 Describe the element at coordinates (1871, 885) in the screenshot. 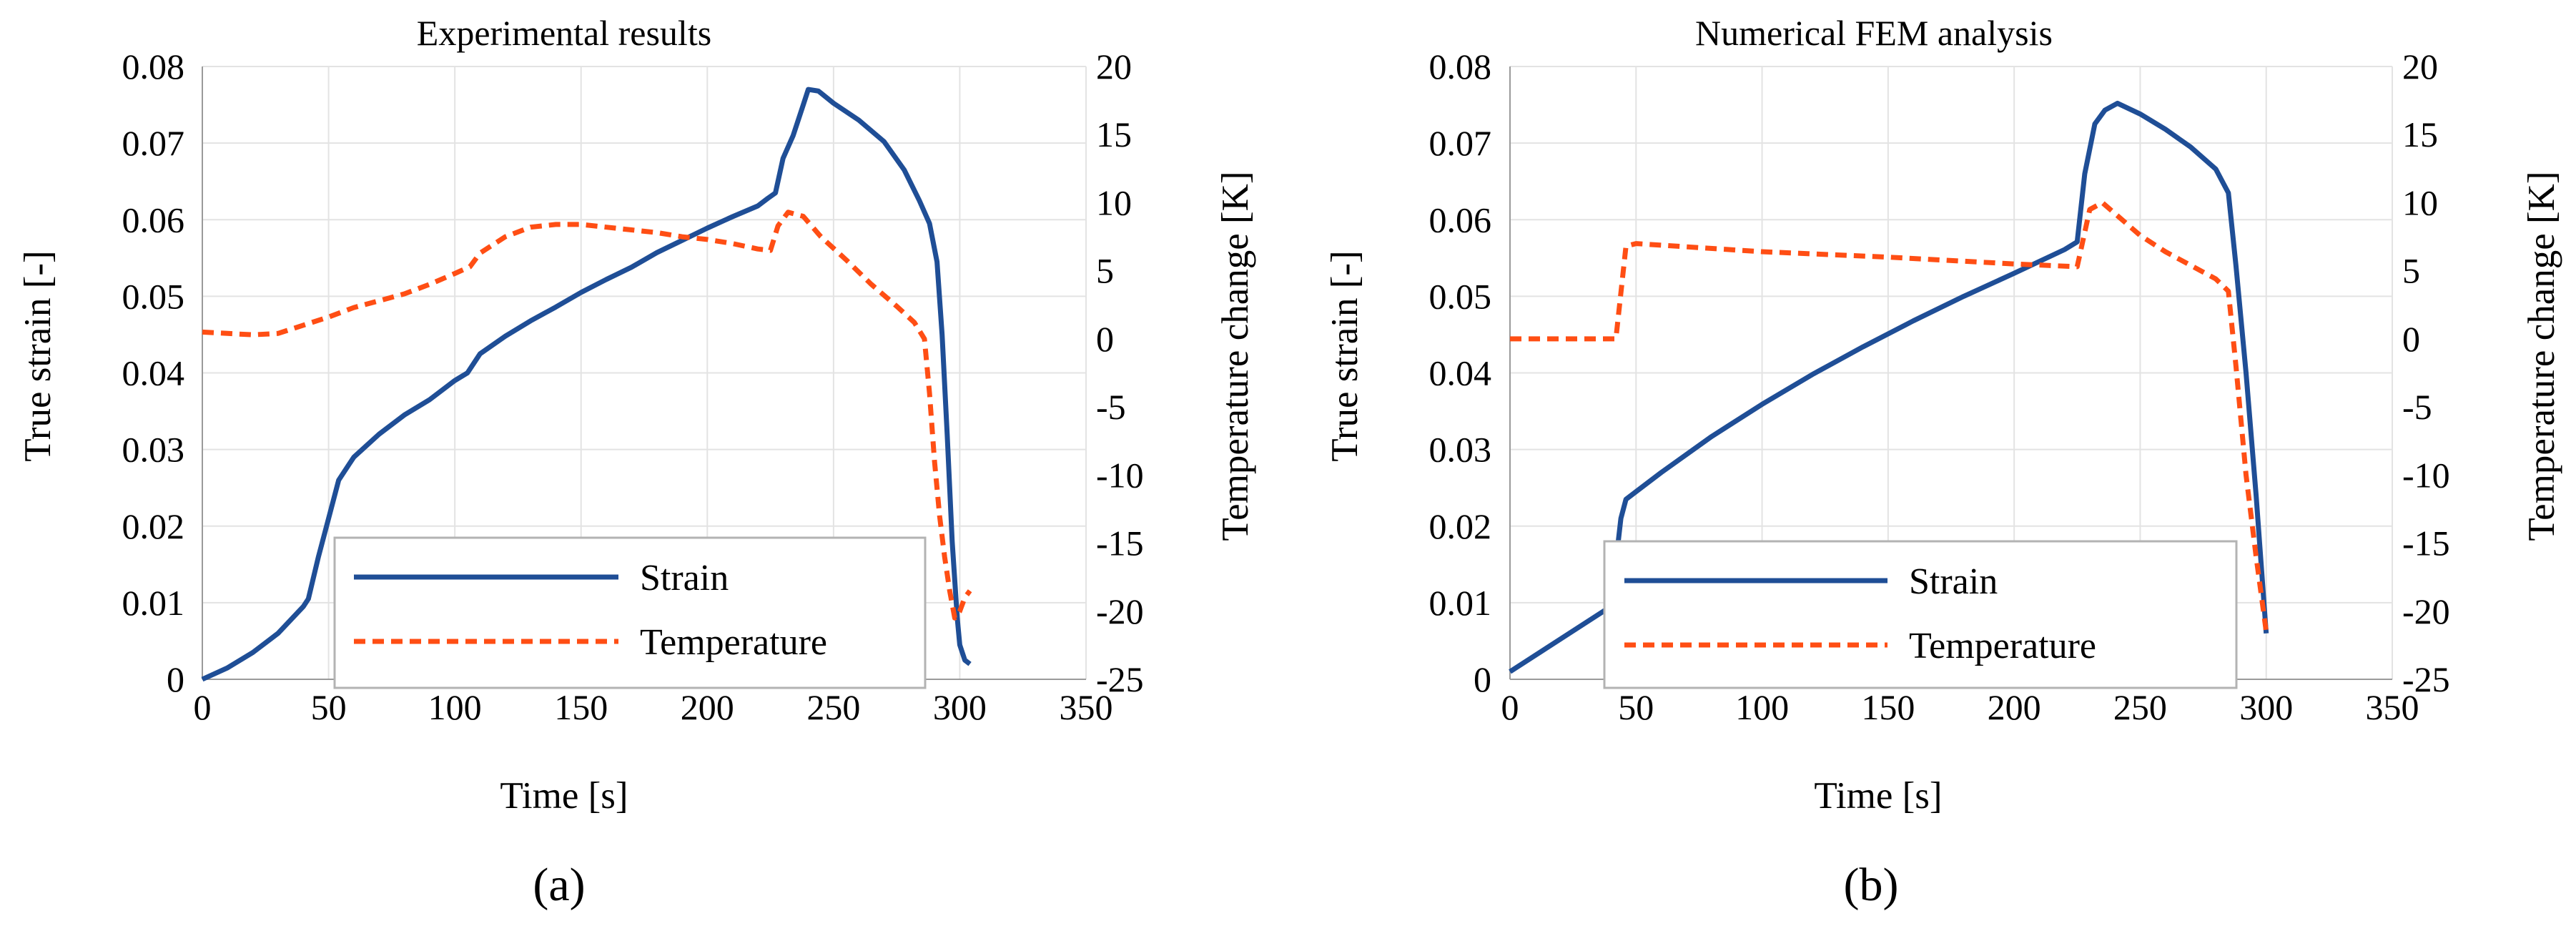

I see `panel-caption: (b)` at that location.